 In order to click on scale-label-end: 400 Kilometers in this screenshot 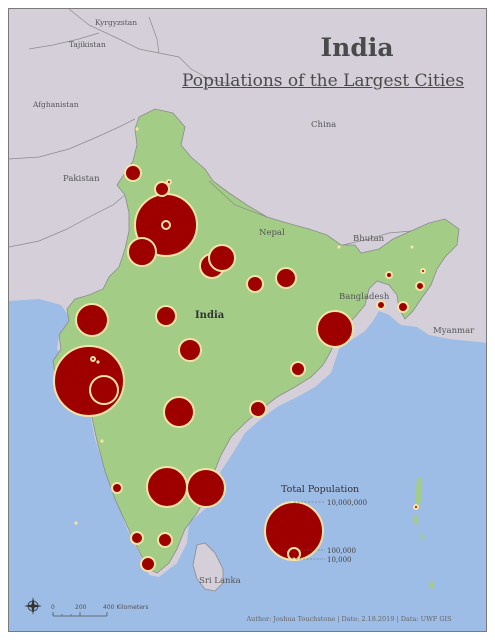, I will do `click(125, 607)`.